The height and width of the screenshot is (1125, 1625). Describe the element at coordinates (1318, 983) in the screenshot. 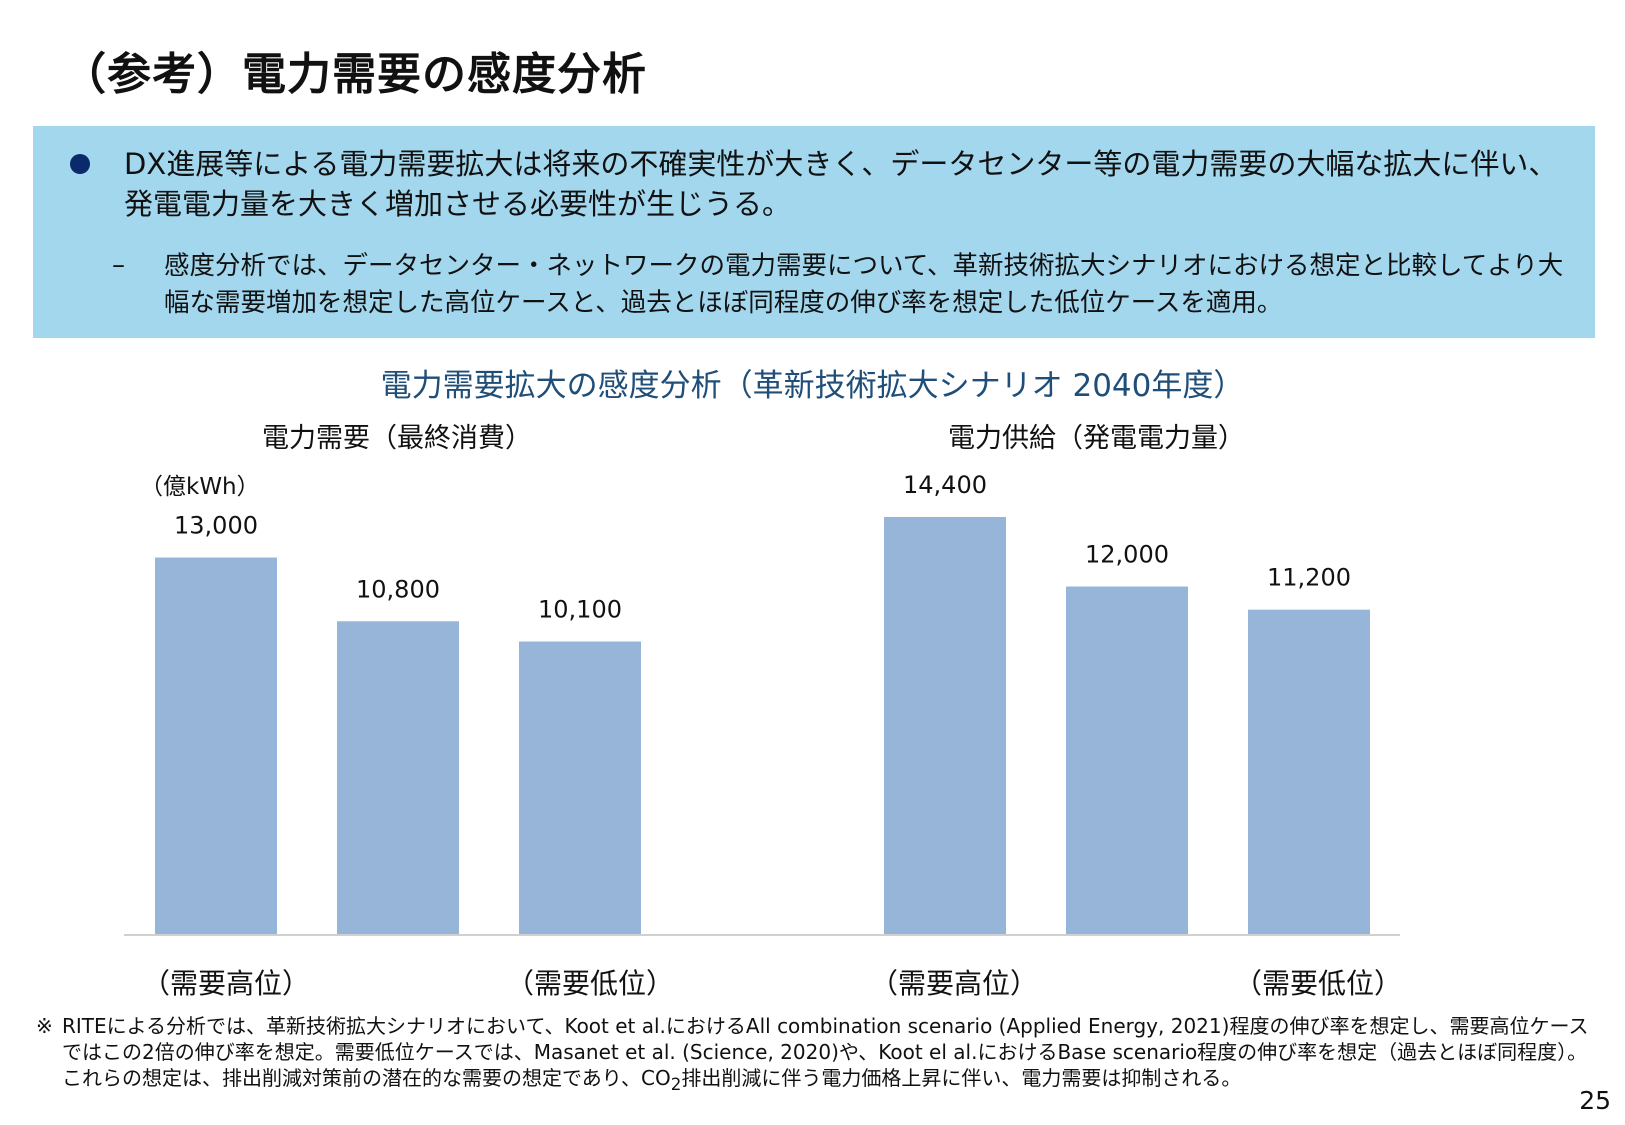

I see `category-label-supply-low: （需要低位）` at that location.